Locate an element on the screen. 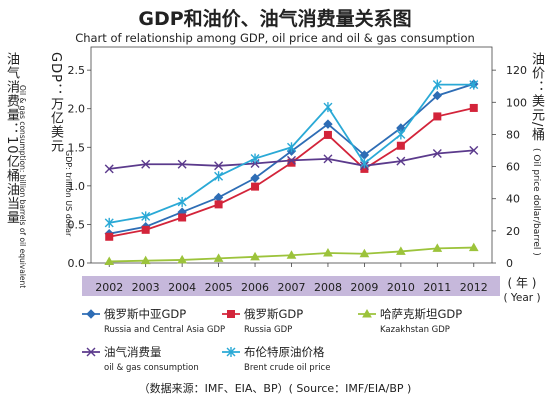  x-axis-label-en: ( Year ) is located at coordinates (522, 298).